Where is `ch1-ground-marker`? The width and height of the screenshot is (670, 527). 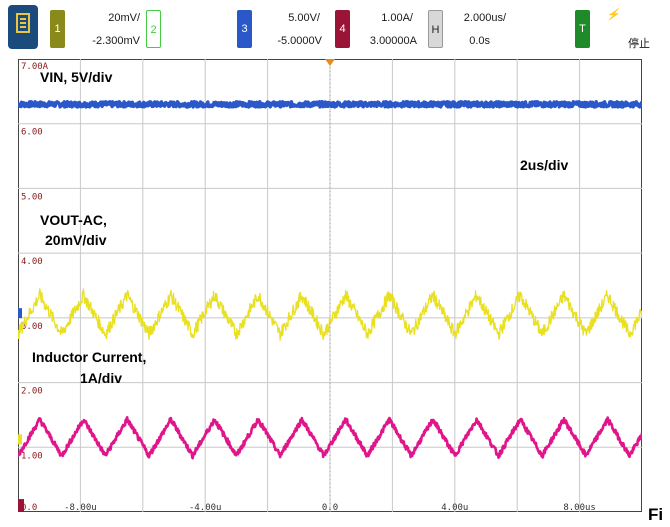
ch1-ground-marker is located at coordinates (20, 439).